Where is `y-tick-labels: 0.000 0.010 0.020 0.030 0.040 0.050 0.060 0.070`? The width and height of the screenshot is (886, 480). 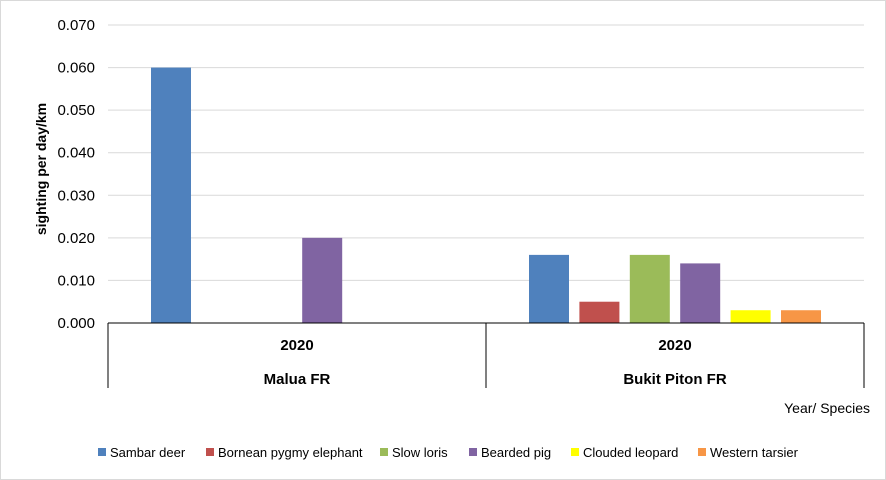
y-tick-labels: 0.000 0.010 0.020 0.030 0.040 0.050 0.060 0.070 is located at coordinates (76, 174).